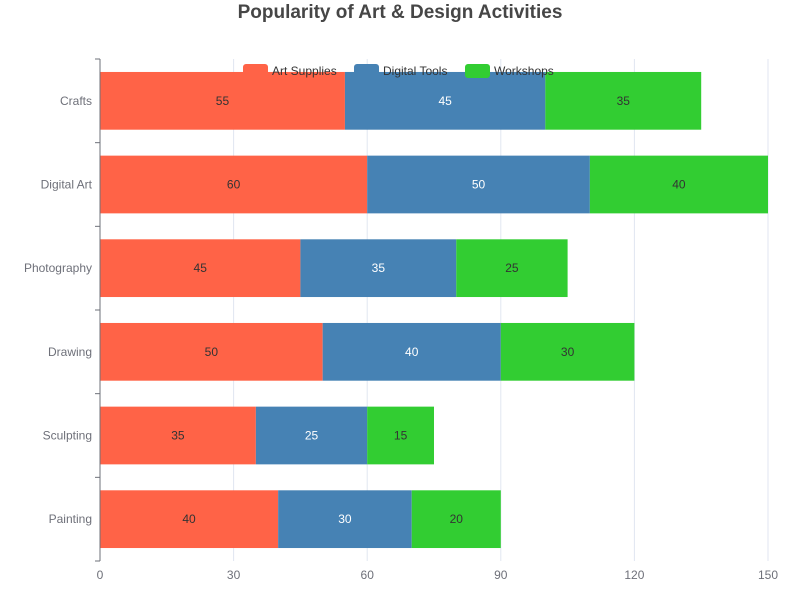 This screenshot has width=800, height=600. I want to click on legend-label: Workshops, so click(524, 71).